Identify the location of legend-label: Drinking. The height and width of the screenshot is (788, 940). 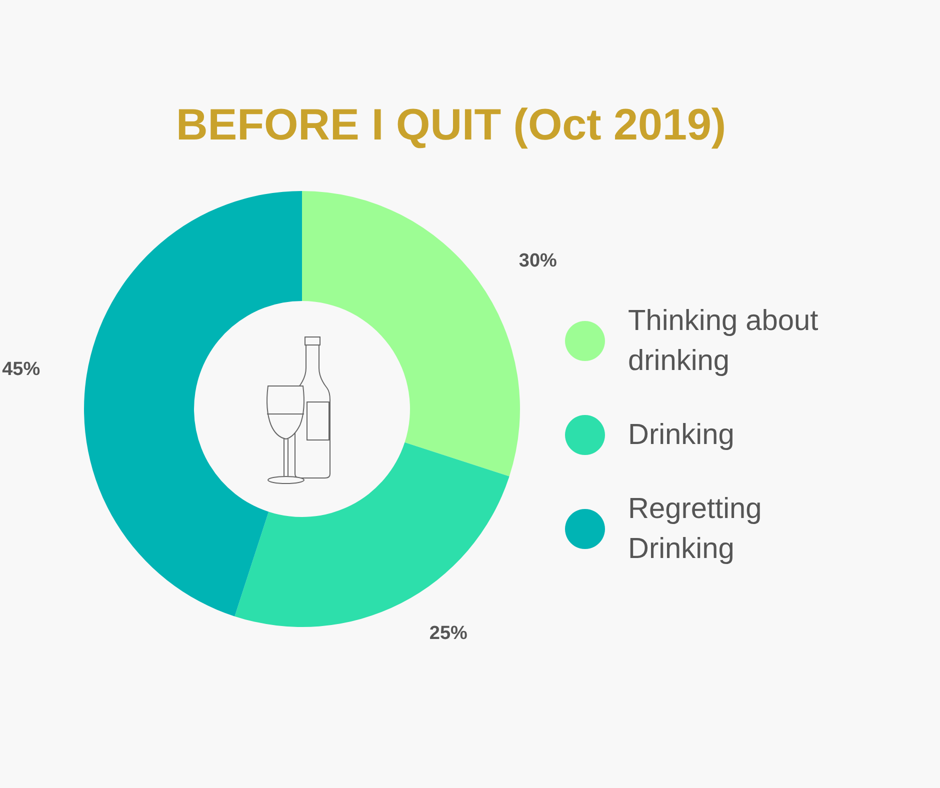
(681, 435).